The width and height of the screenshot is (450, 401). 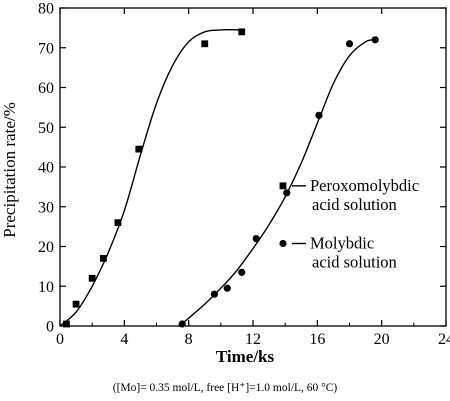 I want to click on y-tick-label: 20, so click(x=46, y=247).